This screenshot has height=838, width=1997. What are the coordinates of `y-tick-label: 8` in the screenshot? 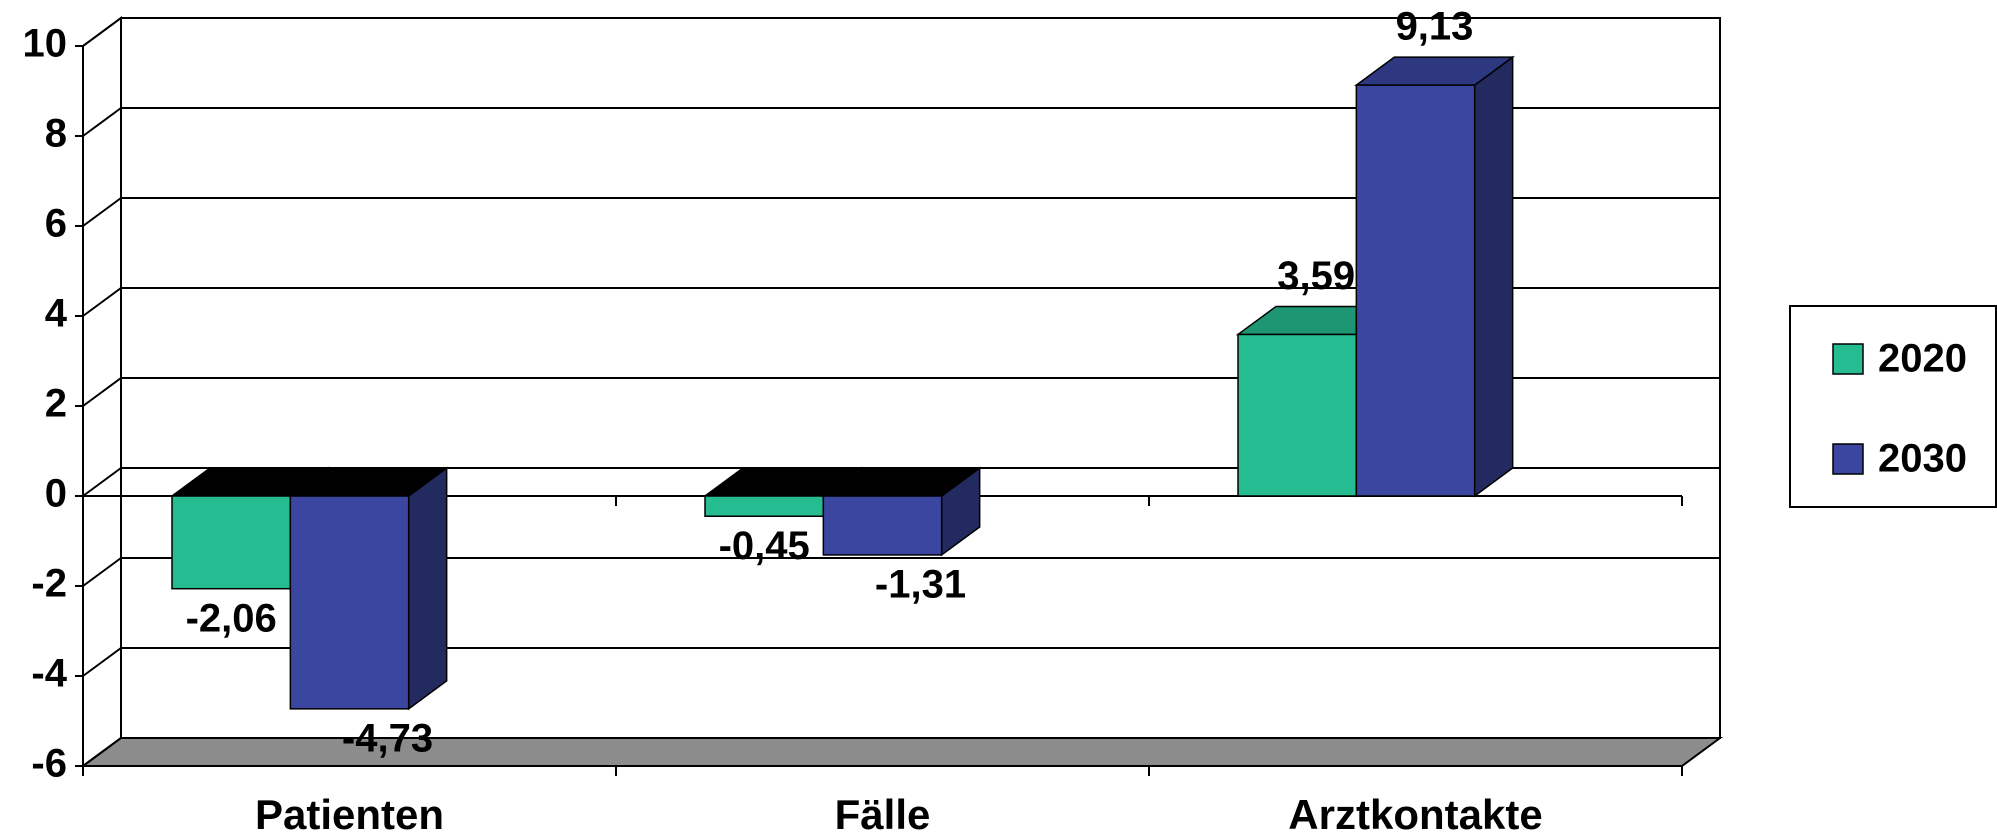 It's located at (56, 134).